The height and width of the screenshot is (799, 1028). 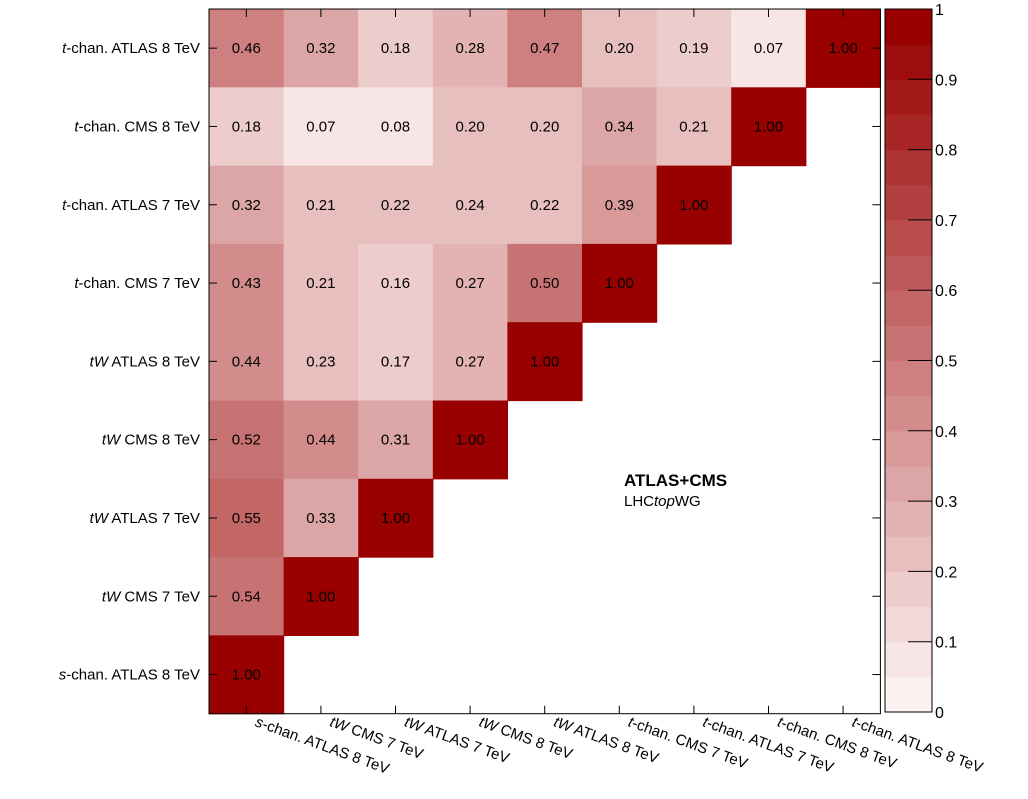 I want to click on cell-value-label: 0.19, so click(x=693, y=48).